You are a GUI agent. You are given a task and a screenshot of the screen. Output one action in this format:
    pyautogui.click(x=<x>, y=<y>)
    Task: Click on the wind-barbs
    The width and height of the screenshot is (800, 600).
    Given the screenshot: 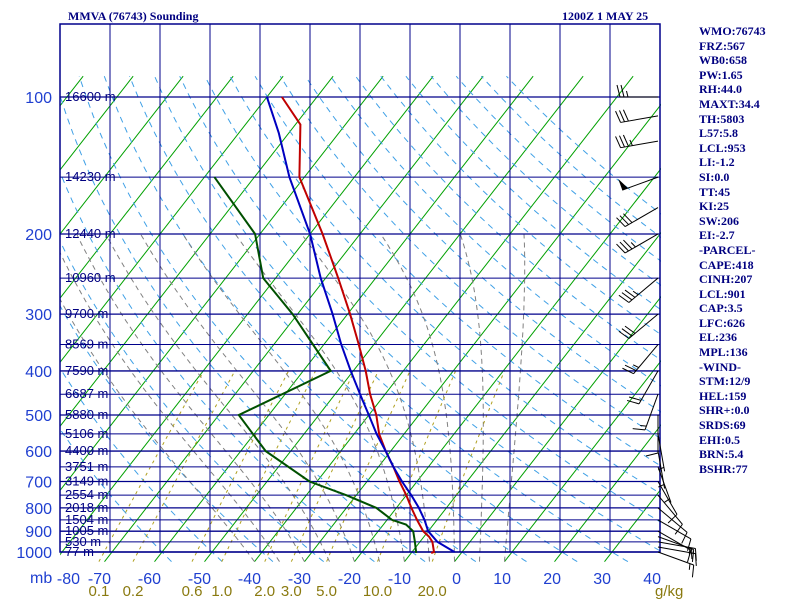 What is the action you would take?
    pyautogui.click(x=656, y=331)
    